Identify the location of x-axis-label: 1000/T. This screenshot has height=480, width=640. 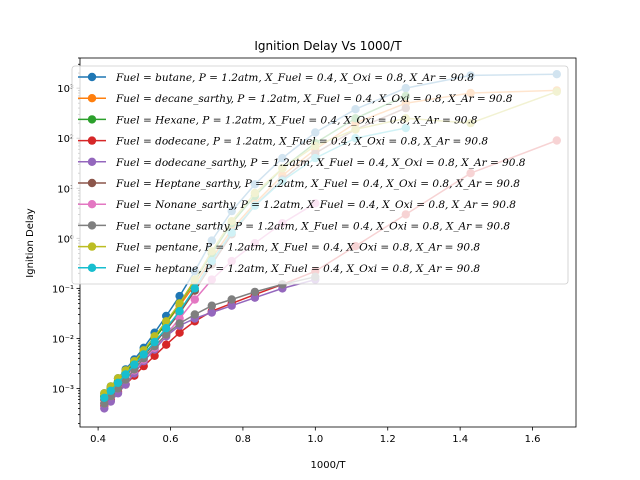
(329, 465).